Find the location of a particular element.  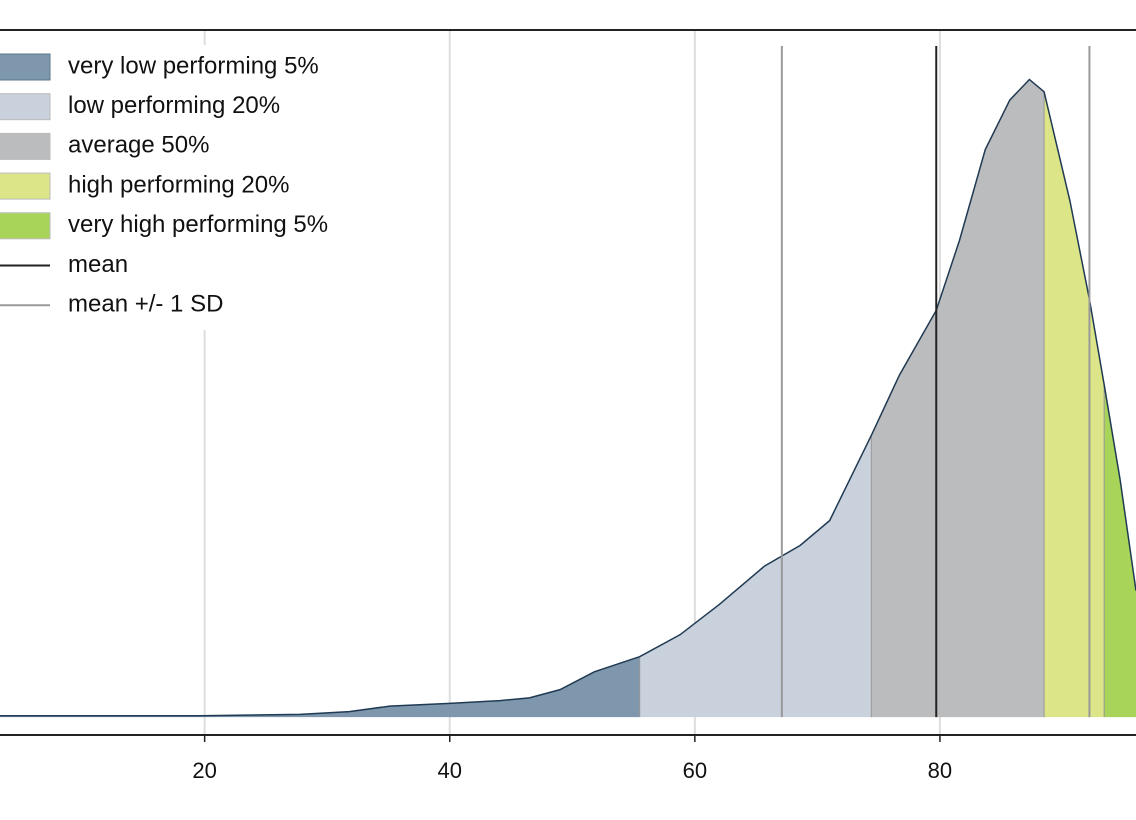

legend-label: low performing 20% is located at coordinates (174, 105).